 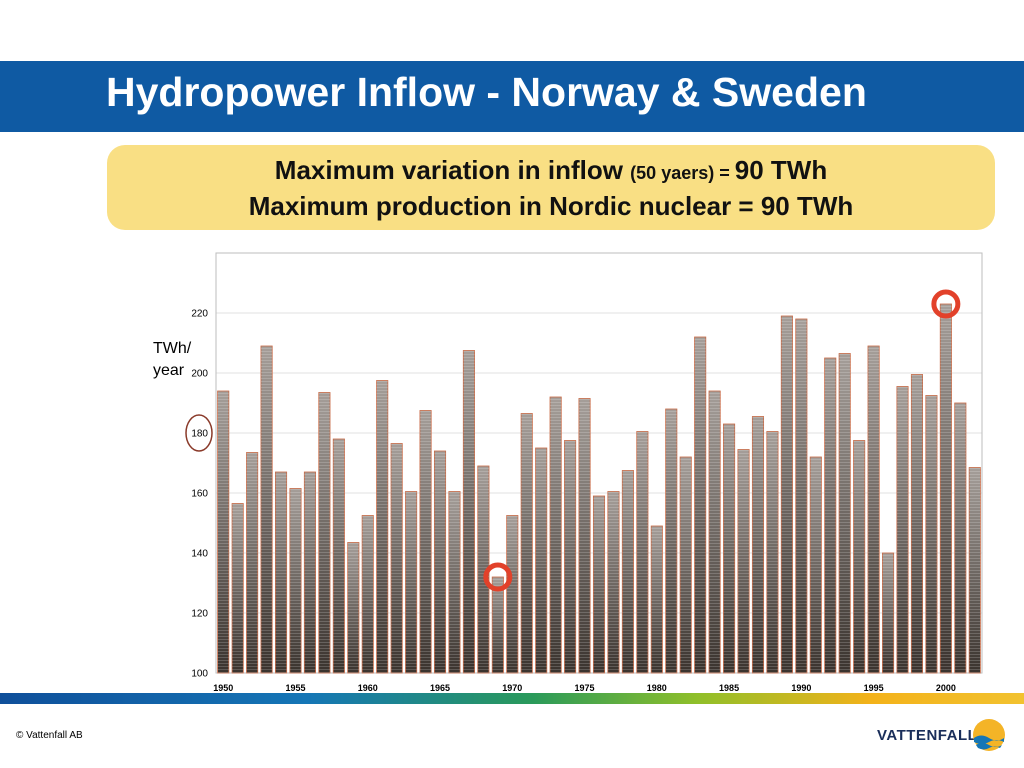 I want to click on bar-texture-1984, so click(x=714, y=532).